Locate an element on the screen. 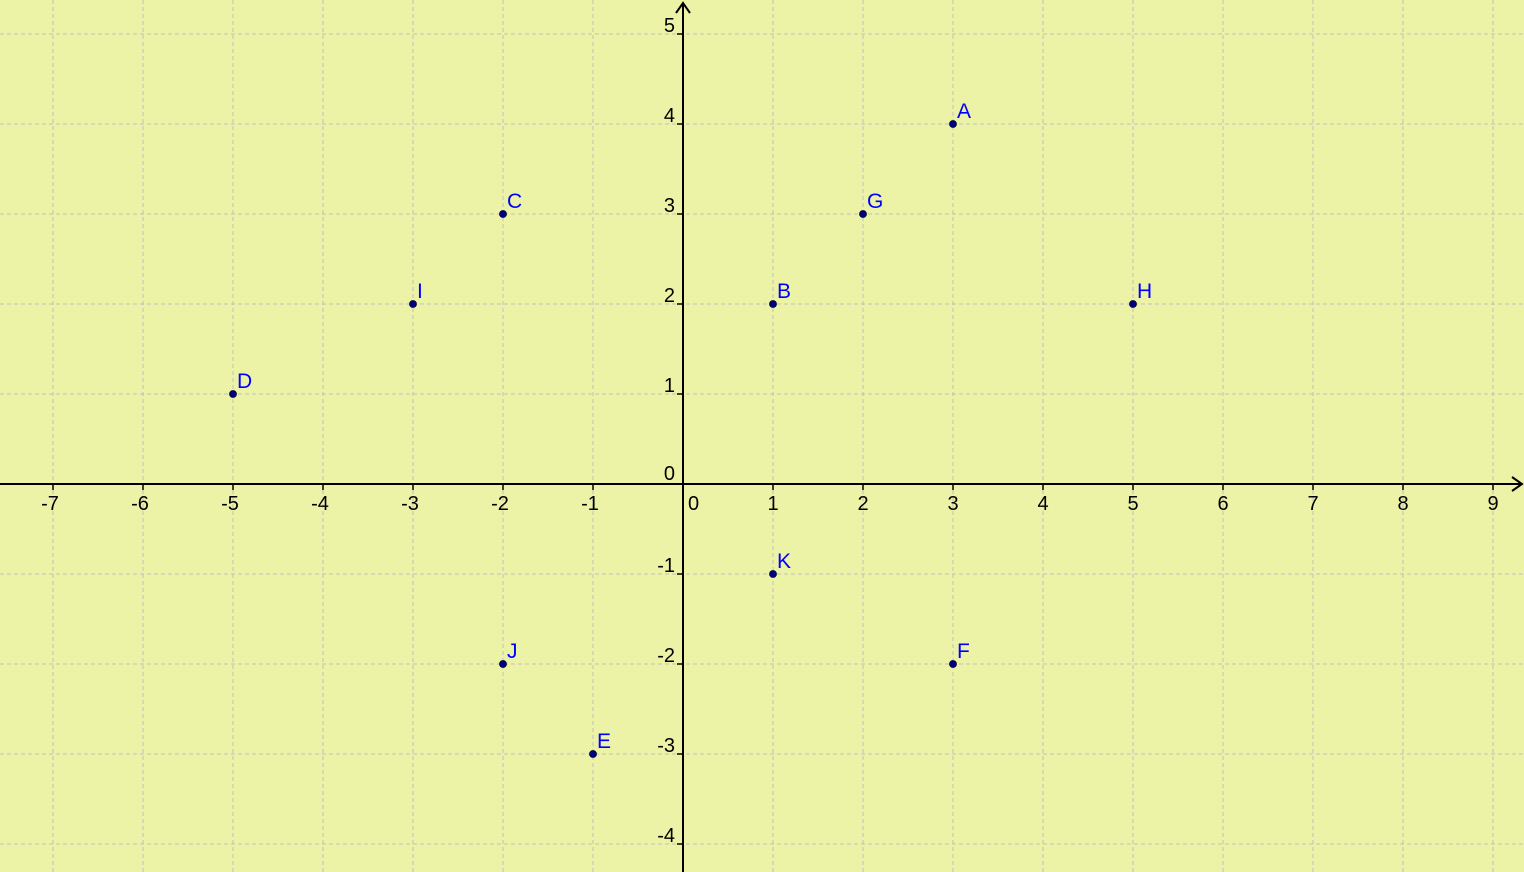  x-tick-label: -7 is located at coordinates (50, 504).